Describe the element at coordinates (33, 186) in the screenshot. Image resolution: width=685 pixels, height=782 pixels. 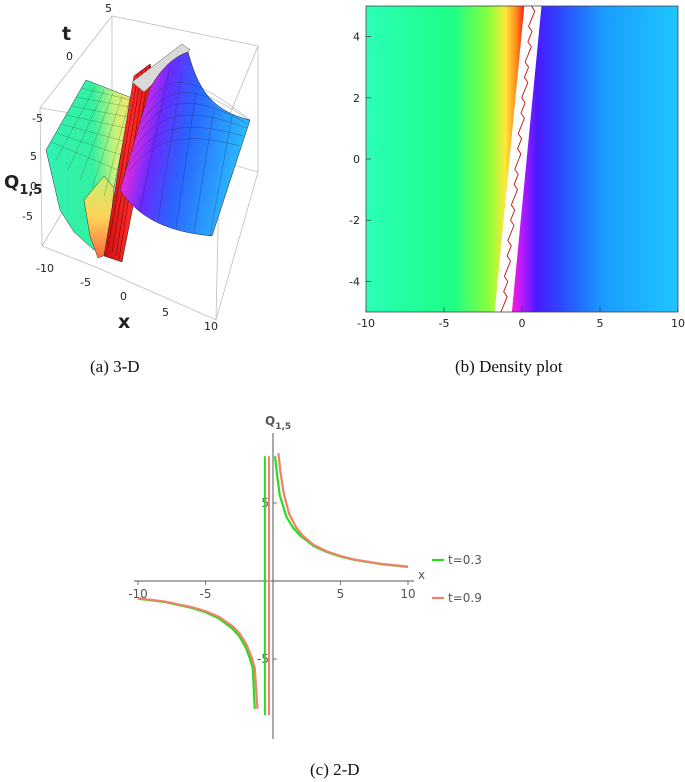
I see `z-tick: 0` at that location.